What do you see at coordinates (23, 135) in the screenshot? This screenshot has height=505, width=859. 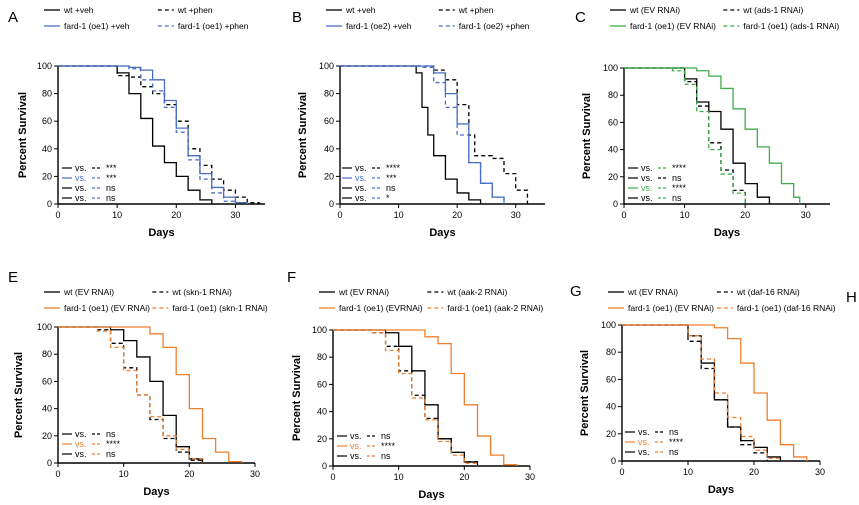 I see `y-axis-label-a: Percent Survival` at bounding box center [23, 135].